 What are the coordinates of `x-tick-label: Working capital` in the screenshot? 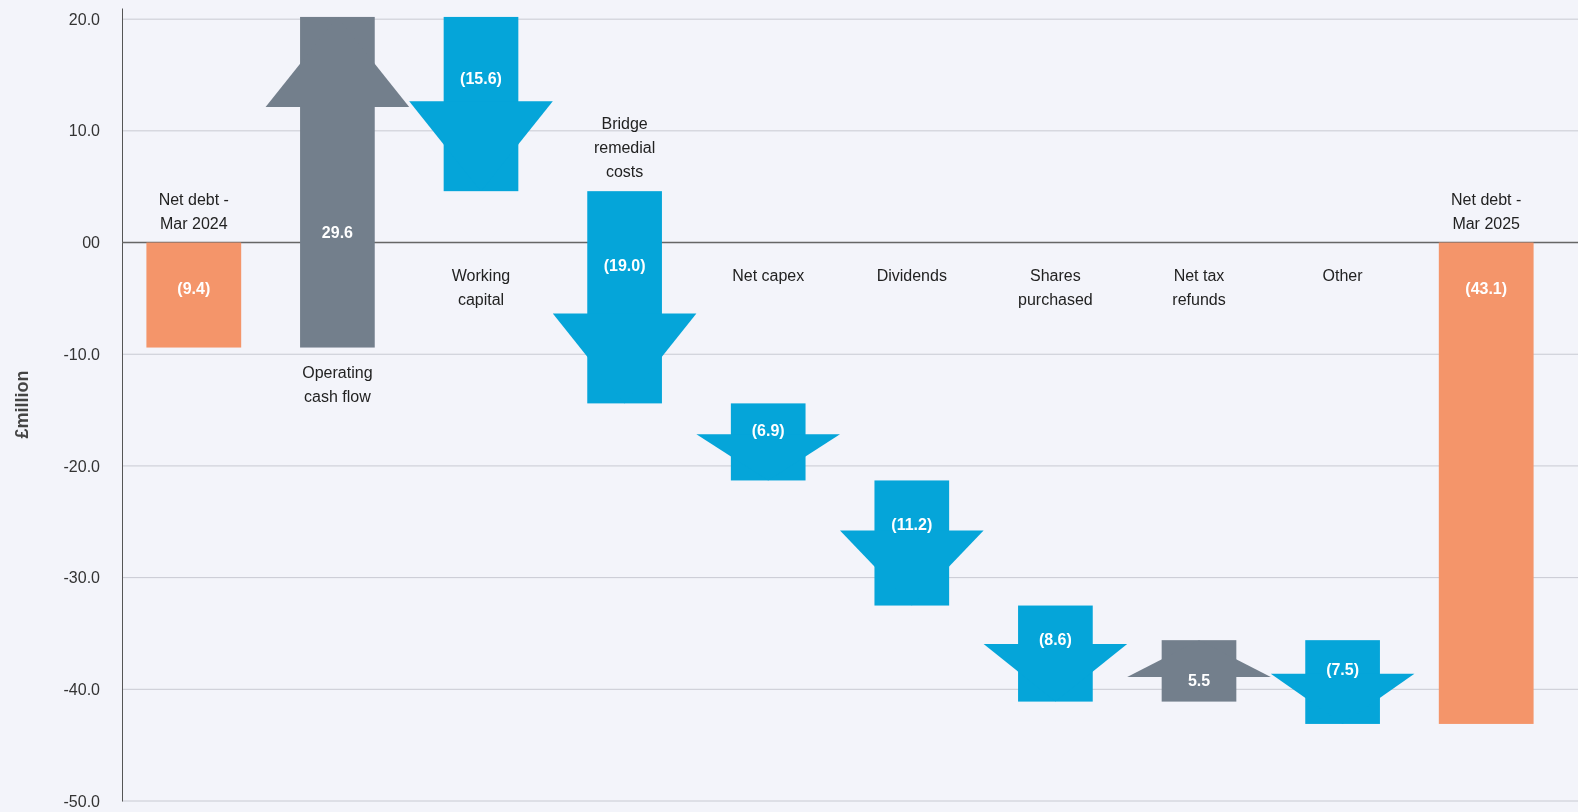 It's located at (481, 287).